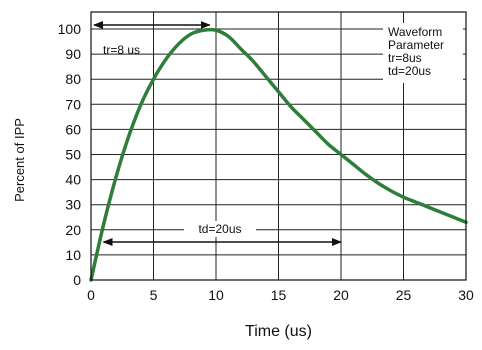  Describe the element at coordinates (73, 180) in the screenshot. I see `y-tick-label: 40` at that location.